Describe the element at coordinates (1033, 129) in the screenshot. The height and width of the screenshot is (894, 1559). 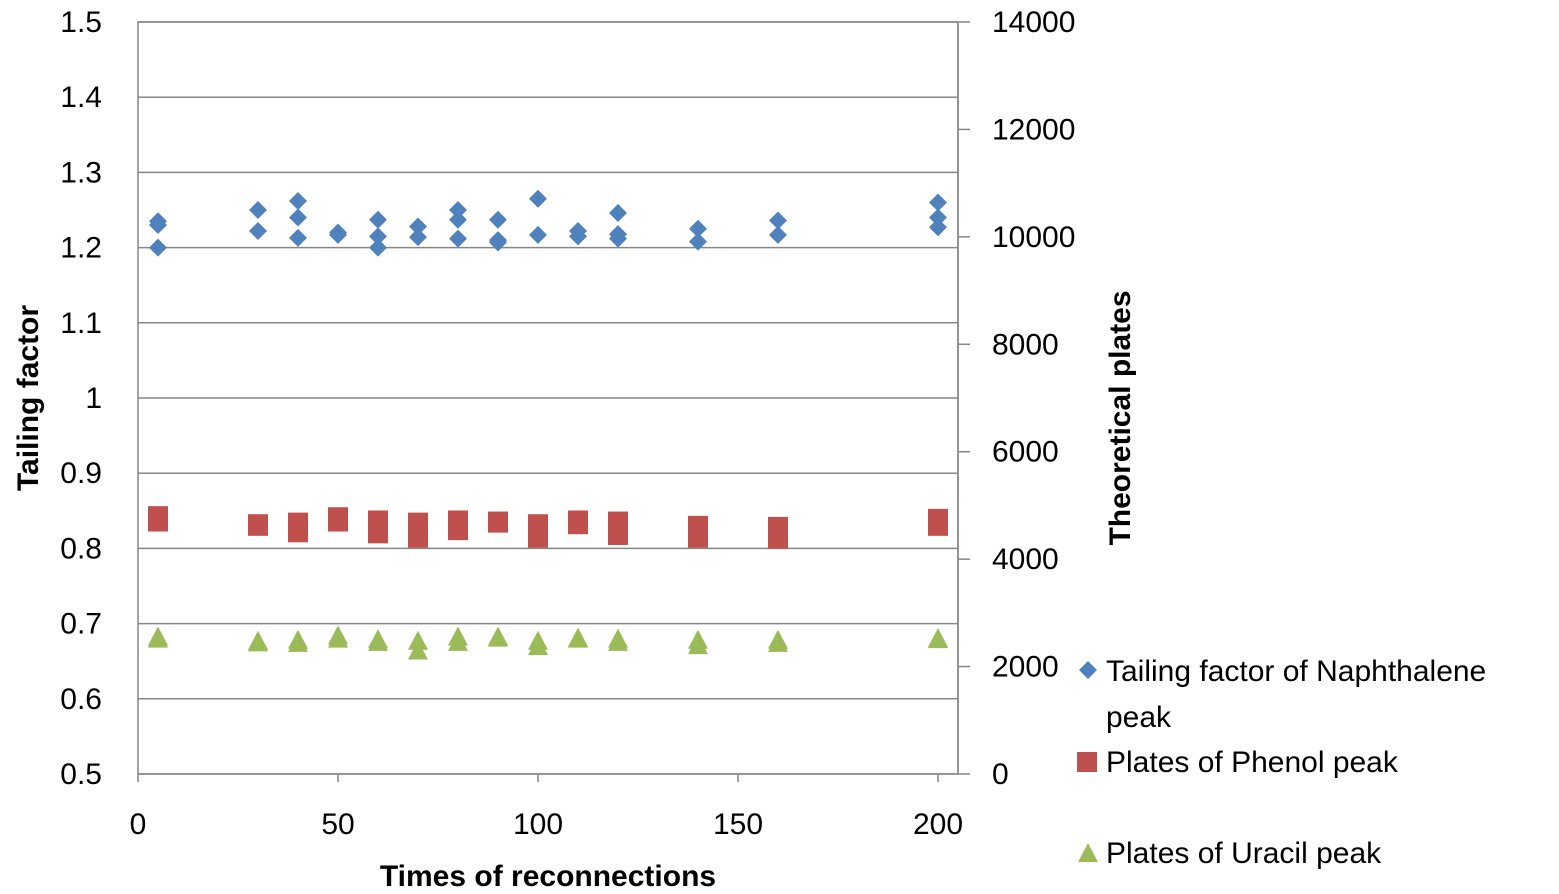
I see `y2-tick-label: 12000` at that location.